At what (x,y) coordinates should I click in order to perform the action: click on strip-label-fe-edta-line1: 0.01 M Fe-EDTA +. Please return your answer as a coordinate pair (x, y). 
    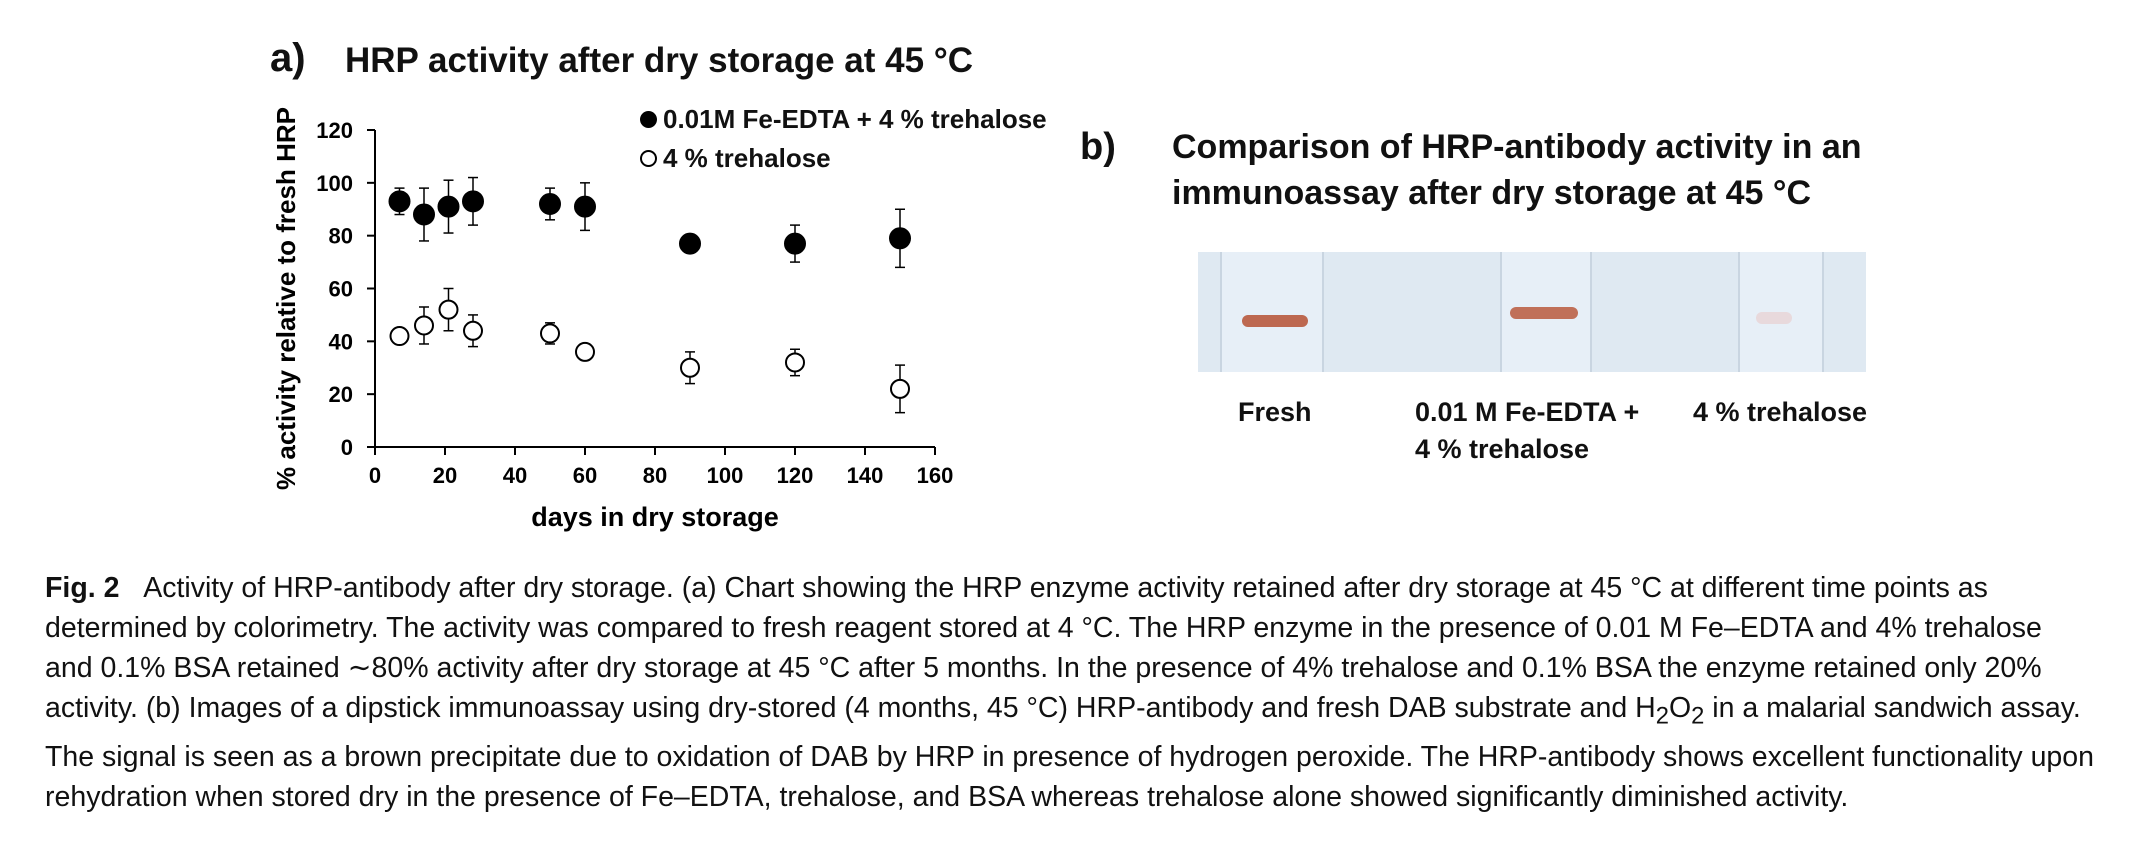
    Looking at the image, I should click on (1527, 412).